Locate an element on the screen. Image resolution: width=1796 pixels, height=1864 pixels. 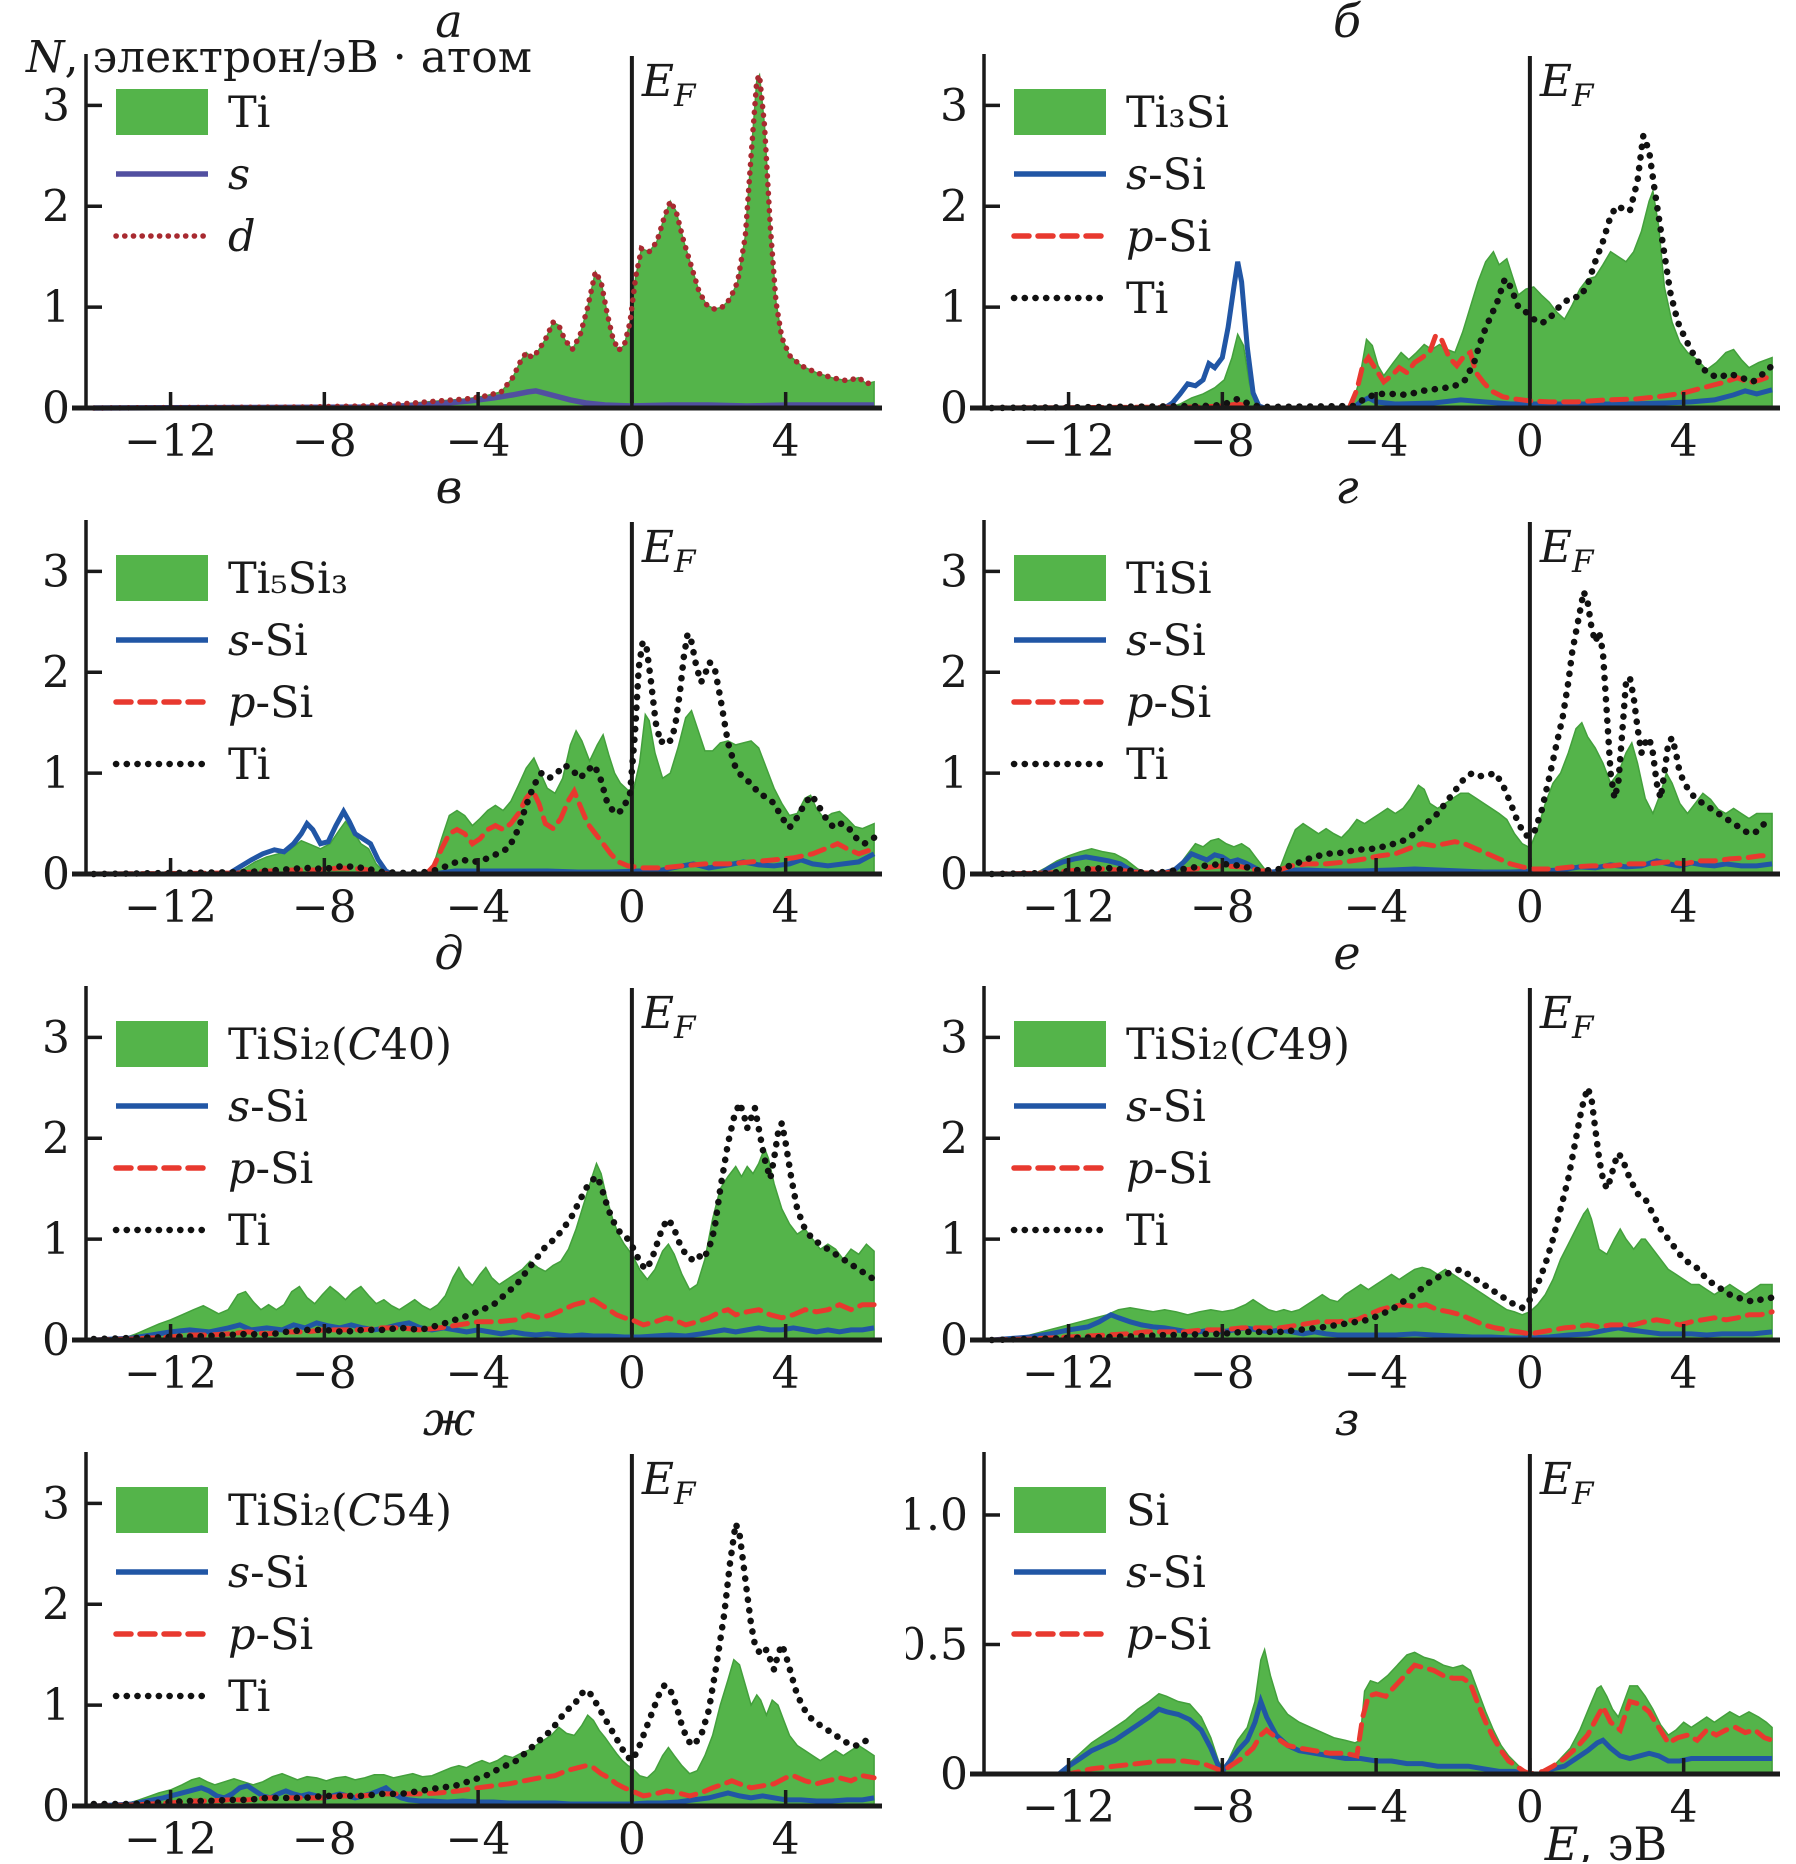
dos-plot-tisi2-c49: 0 1 2 3 −12 −8 −4 0 4 EF TiSi₂(C49) s-Si p-Si Ti is located at coordinates (1360, 1191).